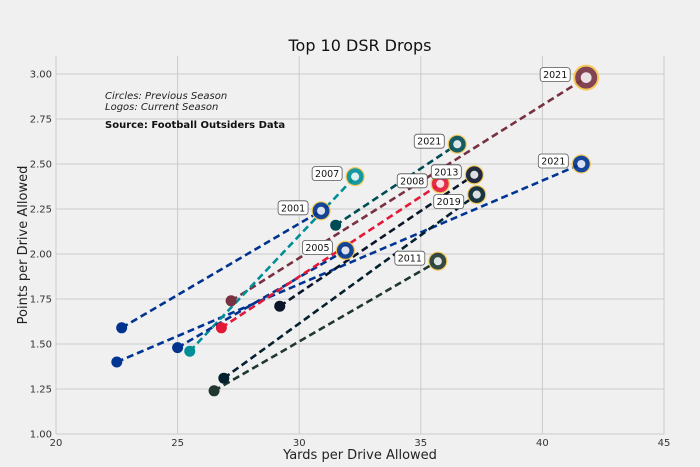 Image resolution: width=700 pixels, height=467 pixels. I want to click on y-tick-label: 2.50, so click(41, 165).